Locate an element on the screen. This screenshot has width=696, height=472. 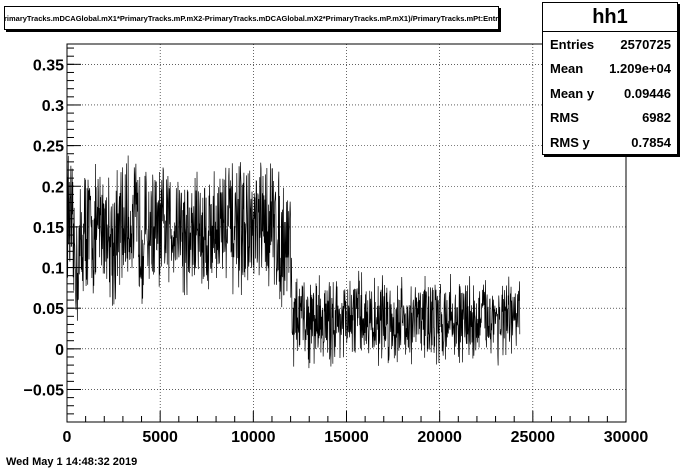
stats-value: 6982 is located at coordinates (656, 118).